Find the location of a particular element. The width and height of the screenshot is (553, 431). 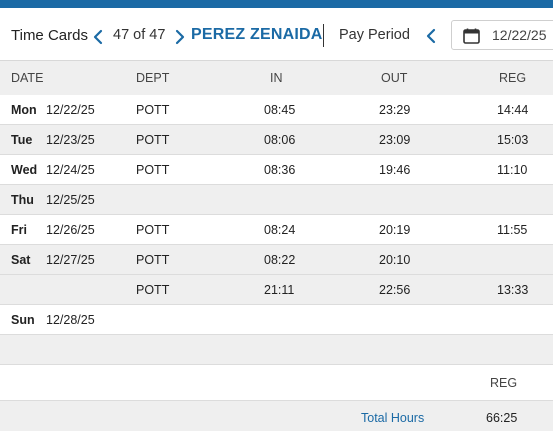

table-row: Thu 12/25/25 is located at coordinates (276, 200).